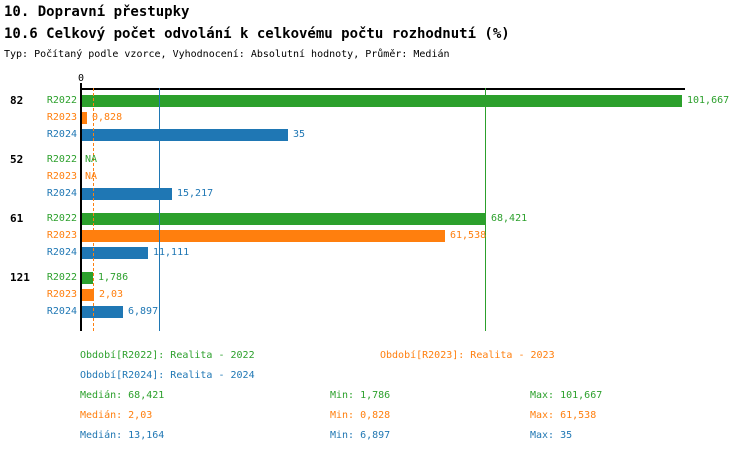 The width and height of the screenshot is (750, 452). What do you see at coordinates (17, 218) in the screenshot?
I see `group-label-61: 61` at bounding box center [17, 218].